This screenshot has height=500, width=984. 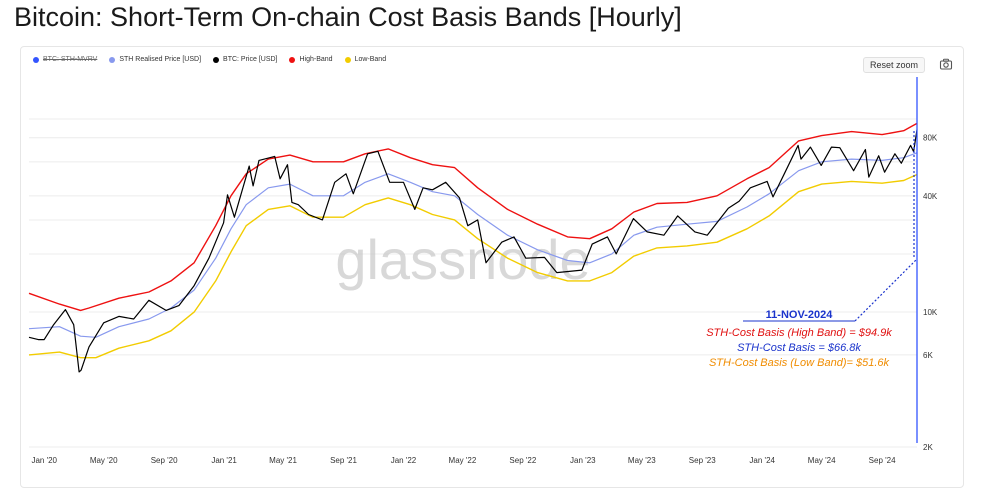 I want to click on camera-icon, so click(x=946, y=64).